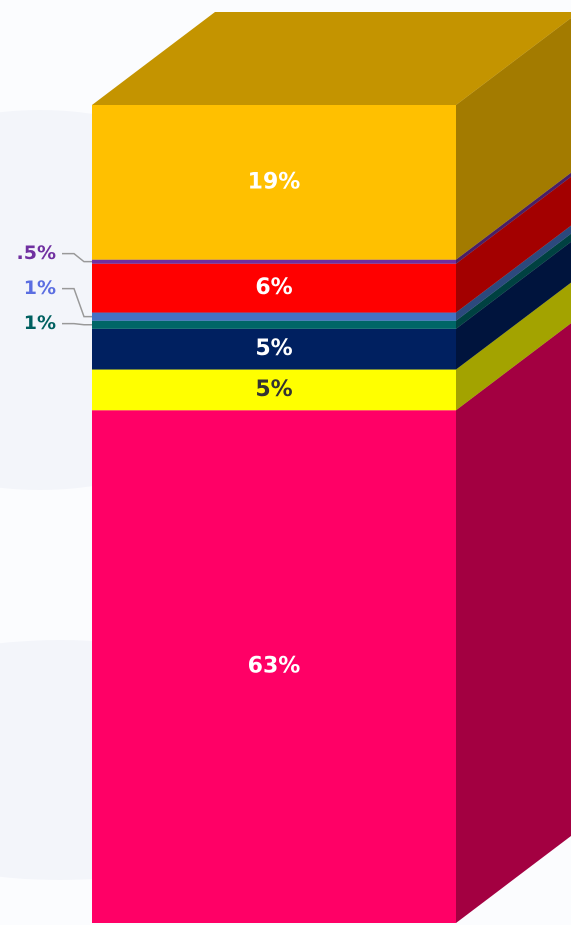 Image resolution: width=571 pixels, height=925 pixels. Describe the element at coordinates (331, 58) in the screenshot. I see `bar-top` at that location.